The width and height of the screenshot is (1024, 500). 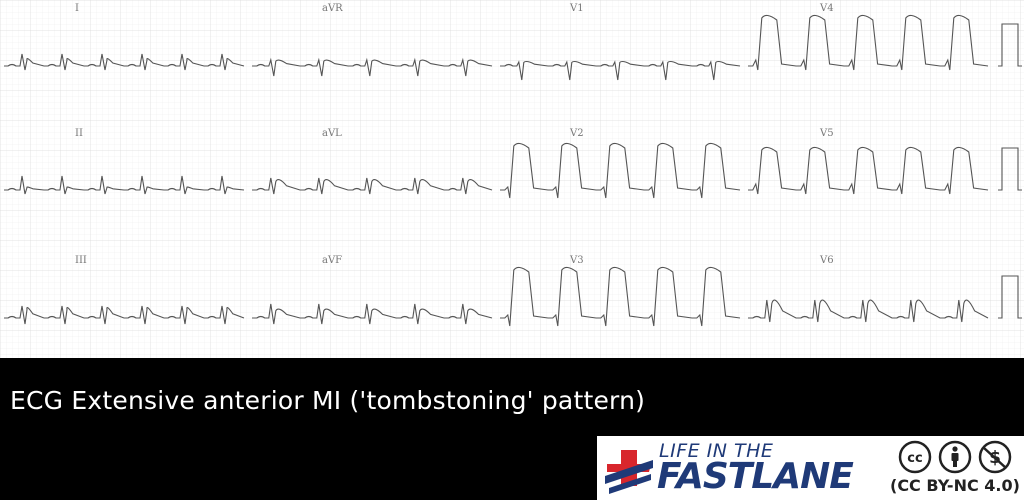 What do you see at coordinates (629, 472) in the screenshot?
I see `medical-cross-icon` at bounding box center [629, 472].